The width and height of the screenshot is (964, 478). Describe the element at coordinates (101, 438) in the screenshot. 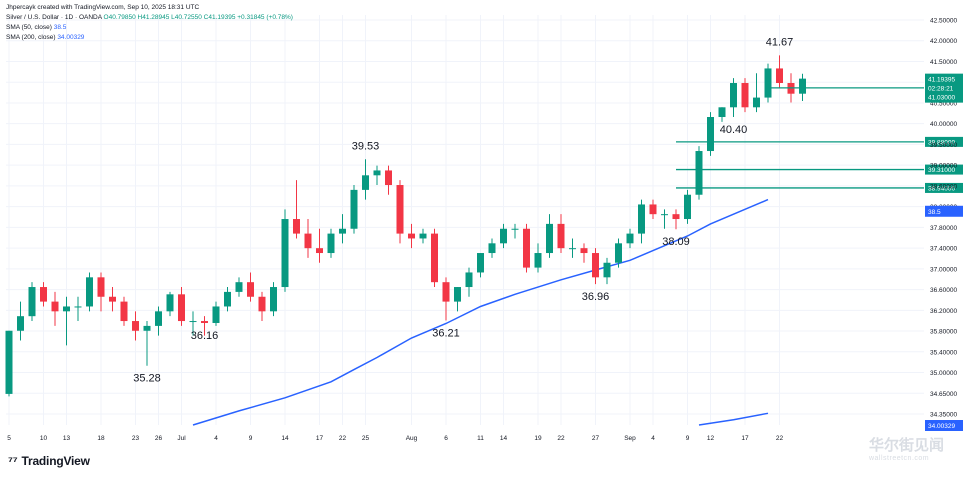

I see `time-tick-label: 18` at that location.